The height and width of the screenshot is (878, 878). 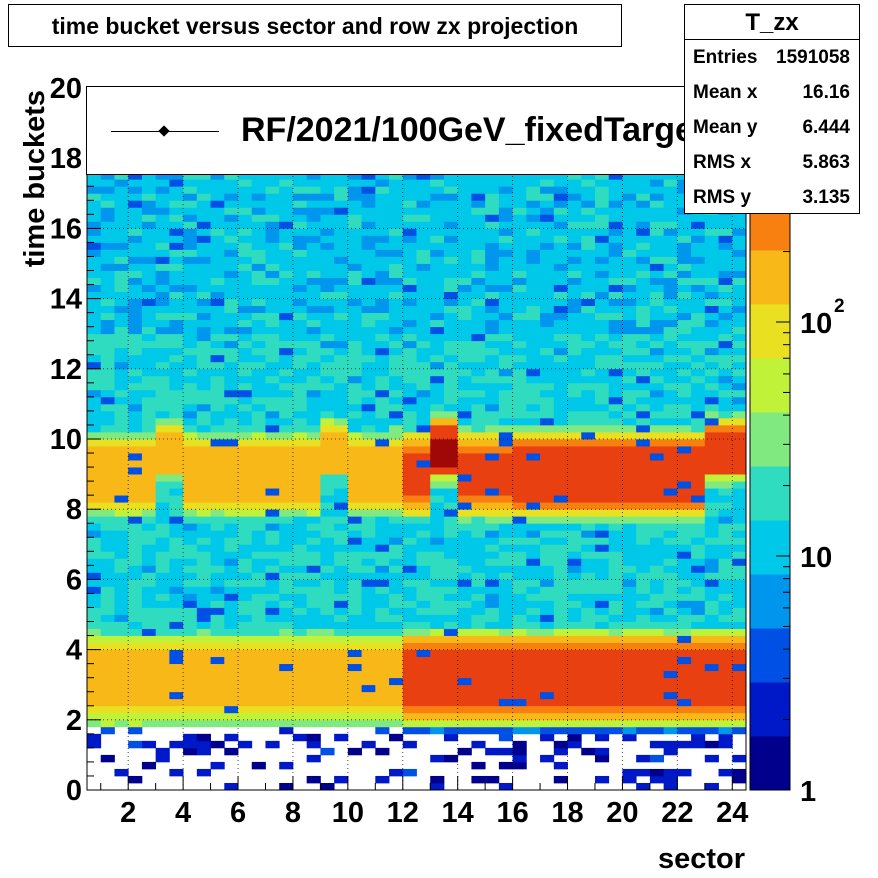 I want to click on x-tick-label: 18, so click(x=567, y=813).